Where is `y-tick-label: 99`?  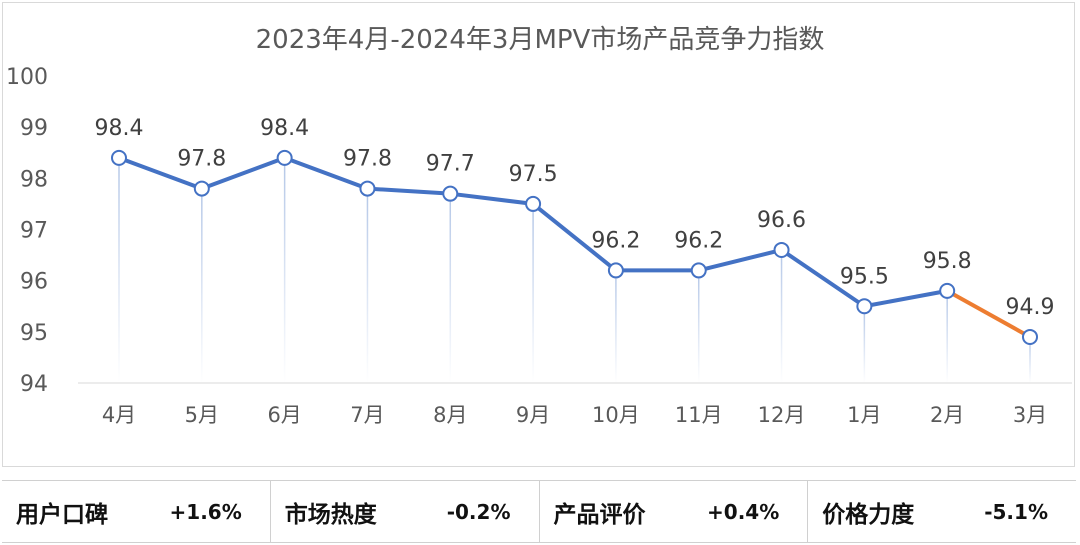
y-tick-label: 99 is located at coordinates (34, 128).